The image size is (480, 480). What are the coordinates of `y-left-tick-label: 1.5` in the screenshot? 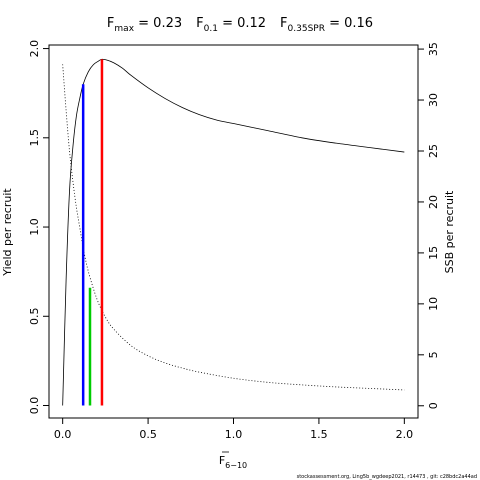 It's located at (34, 138).